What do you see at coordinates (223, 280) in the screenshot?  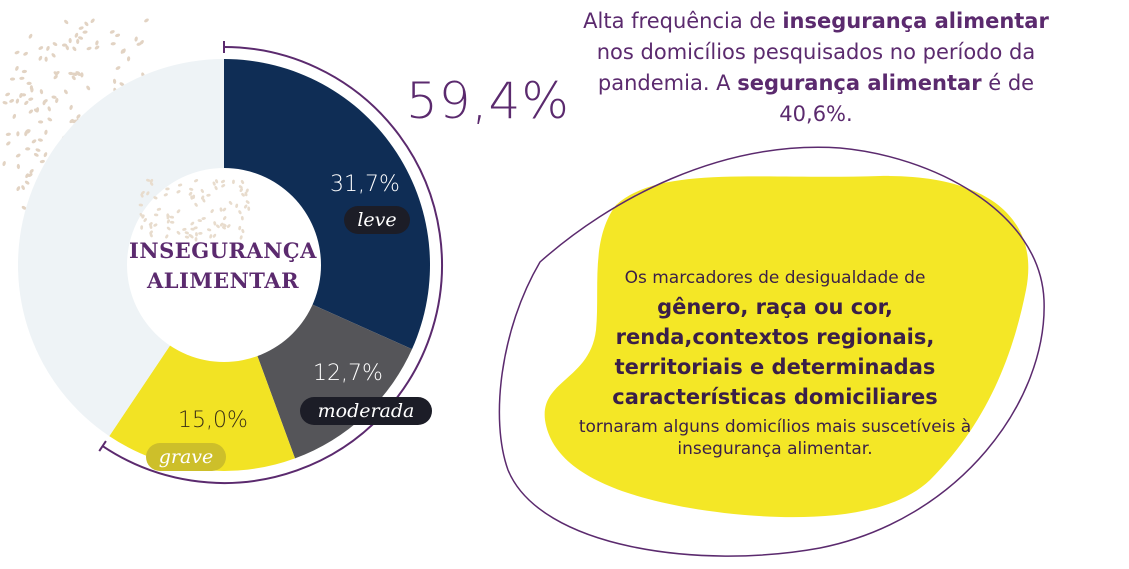 I see `center-title-line2: ALIMENTAR` at bounding box center [223, 280].